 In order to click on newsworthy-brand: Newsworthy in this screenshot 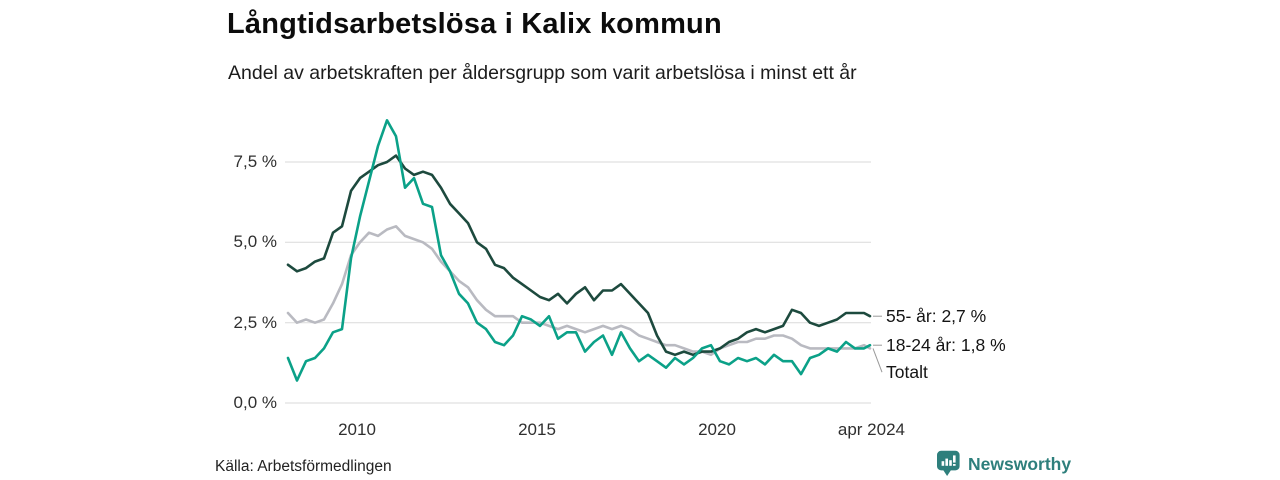, I will do `click(1003, 464)`.